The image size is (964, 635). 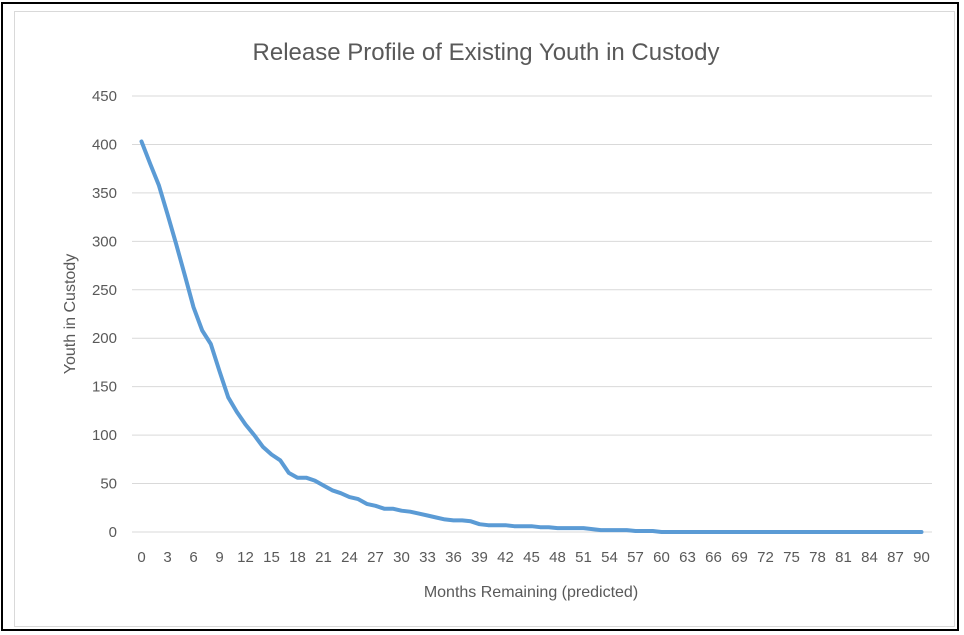 I want to click on x-tick-label: 3, so click(x=167, y=557).